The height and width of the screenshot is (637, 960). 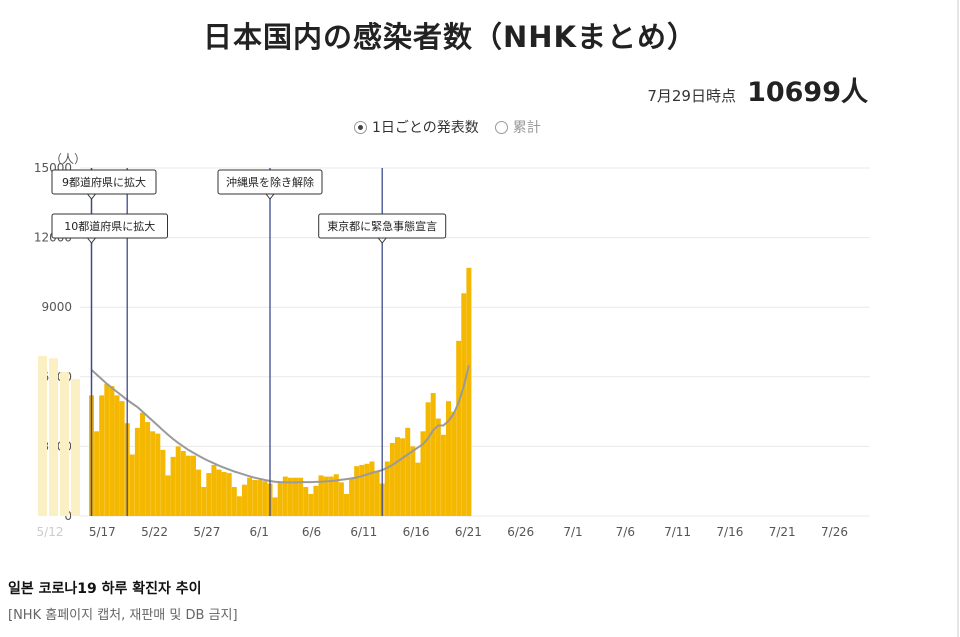 What do you see at coordinates (526, 128) in the screenshot?
I see `cumulative-radio-label: 累計` at bounding box center [526, 128].